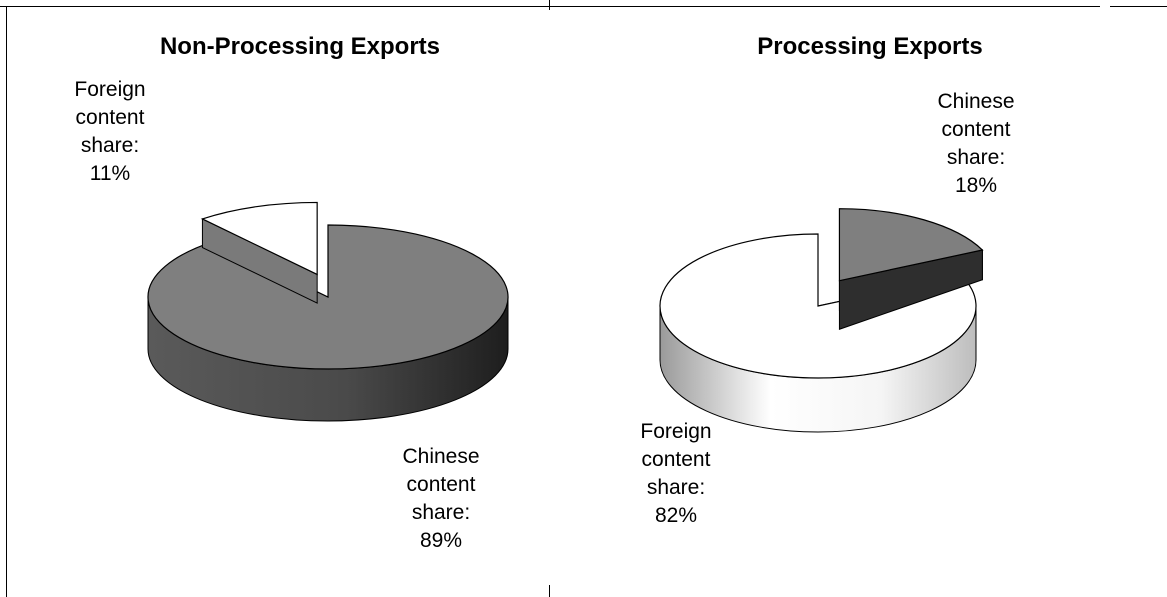 Image resolution: width=1167 pixels, height=597 pixels. What do you see at coordinates (911, 245) in the screenshot?
I see `pie-slice-chinese-content` at bounding box center [911, 245].